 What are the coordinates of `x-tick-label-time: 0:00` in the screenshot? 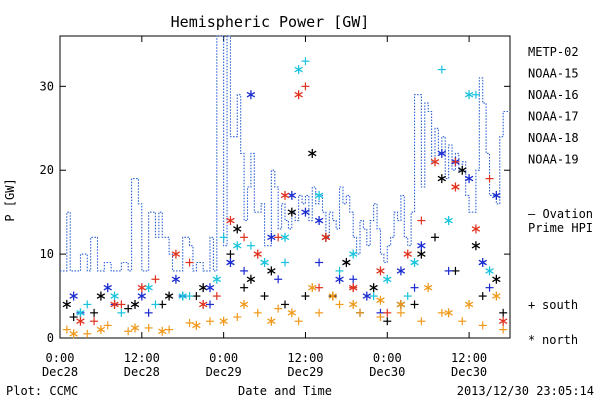 It's located at (60, 358).